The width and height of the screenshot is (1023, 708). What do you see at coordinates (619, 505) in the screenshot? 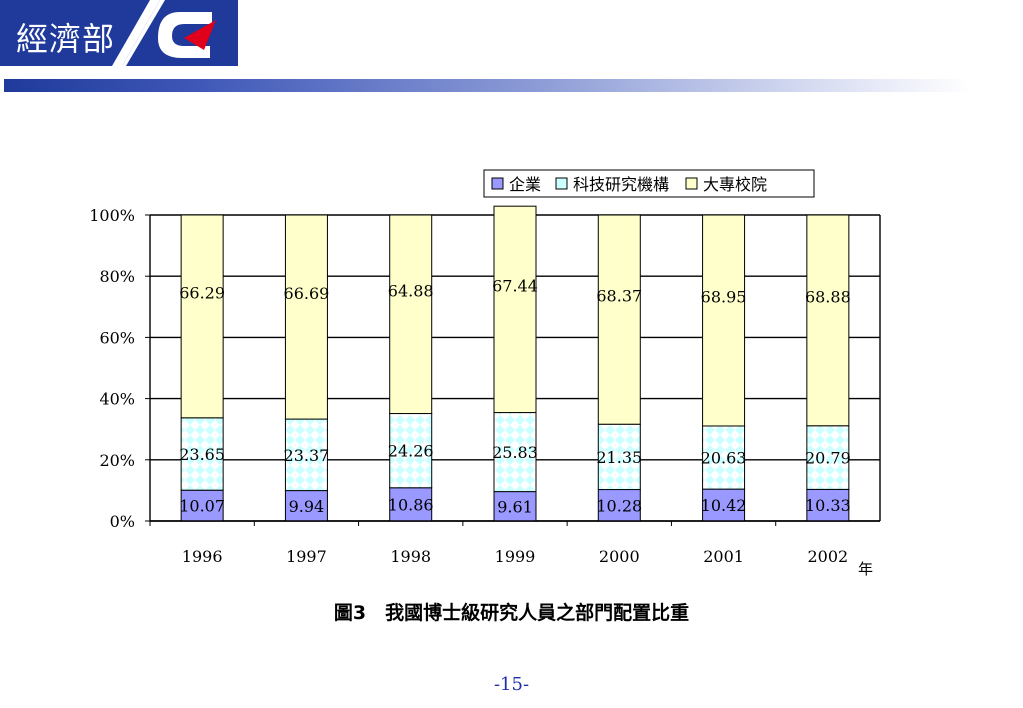
I see `data-label: 10.28` at bounding box center [619, 505].